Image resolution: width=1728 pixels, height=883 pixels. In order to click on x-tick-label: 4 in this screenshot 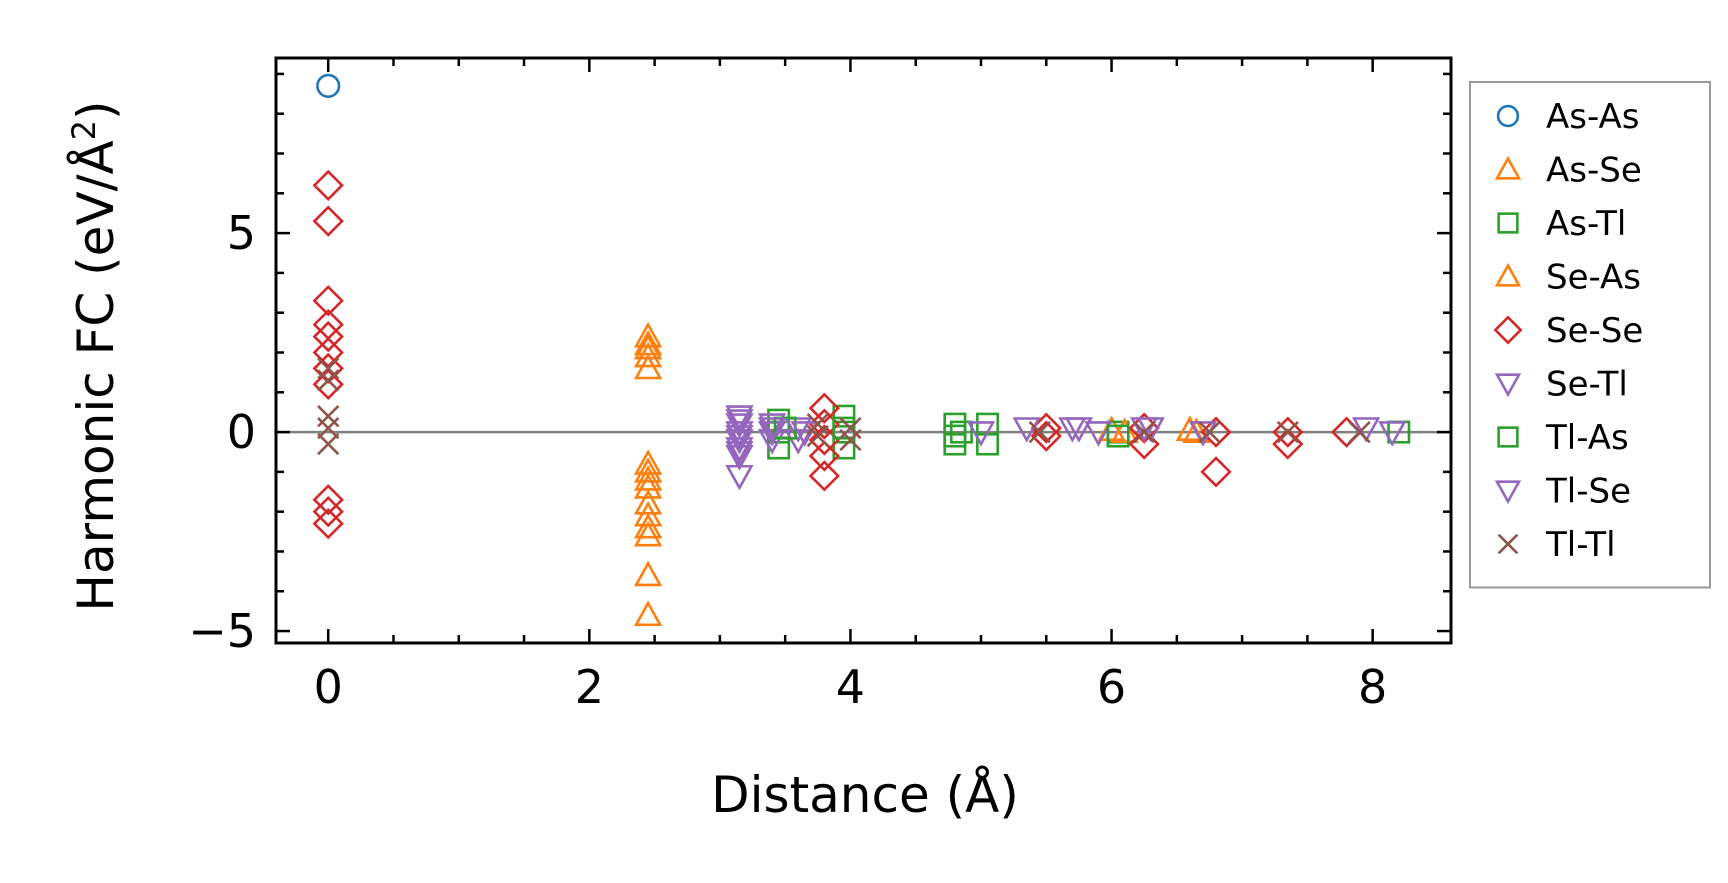, I will do `click(850, 687)`.